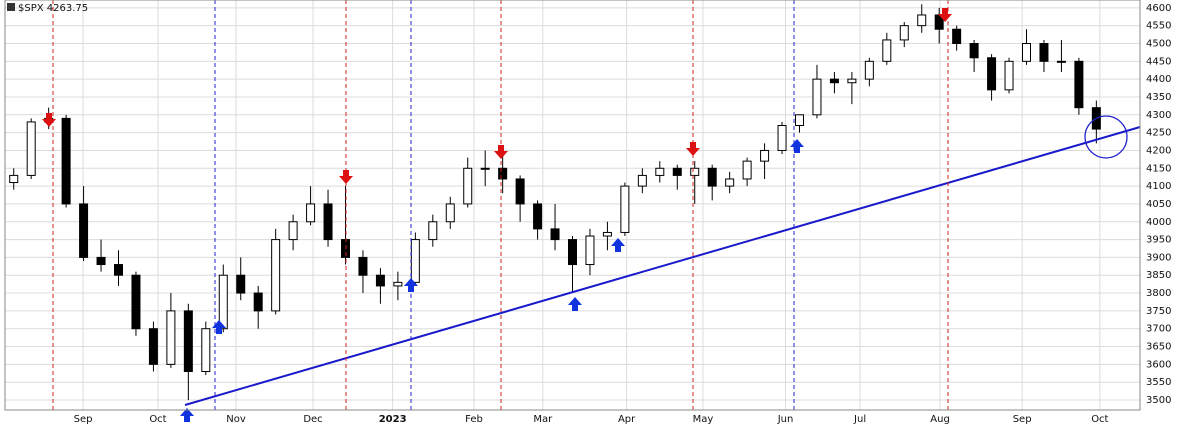 The height and width of the screenshot is (437, 1187). Describe the element at coordinates (393, 419) in the screenshot. I see `x-tick-label: 2023` at that location.